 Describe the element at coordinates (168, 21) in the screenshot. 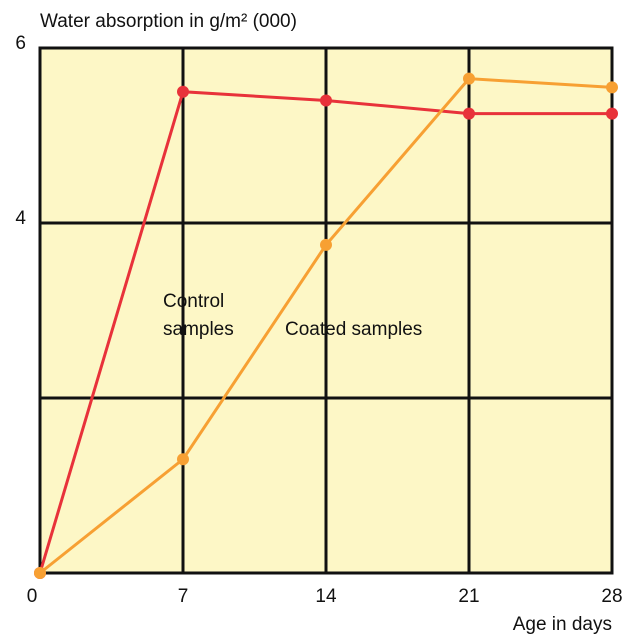

I see `chart-title: Water absorption in g/m² (000)` at that location.